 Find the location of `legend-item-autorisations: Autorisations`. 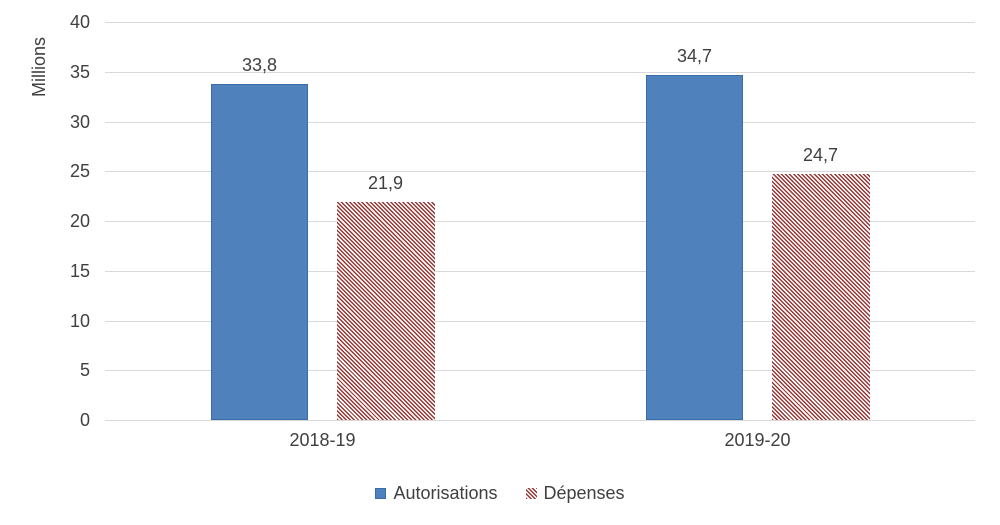

legend-item-autorisations: Autorisations is located at coordinates (436, 493).